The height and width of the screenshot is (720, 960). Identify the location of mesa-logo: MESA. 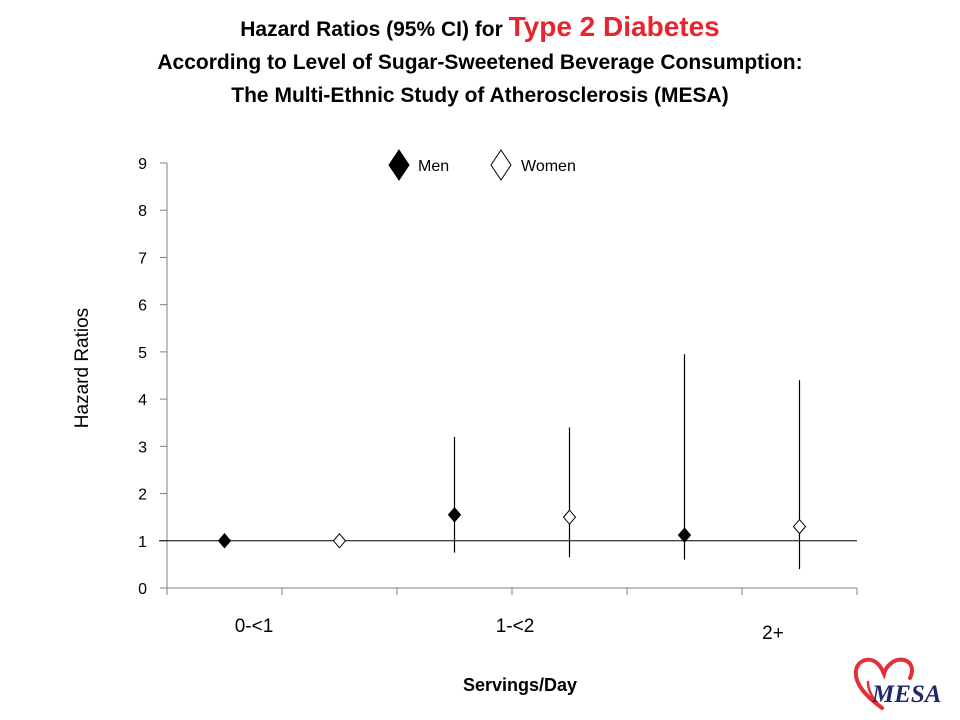
(898, 683).